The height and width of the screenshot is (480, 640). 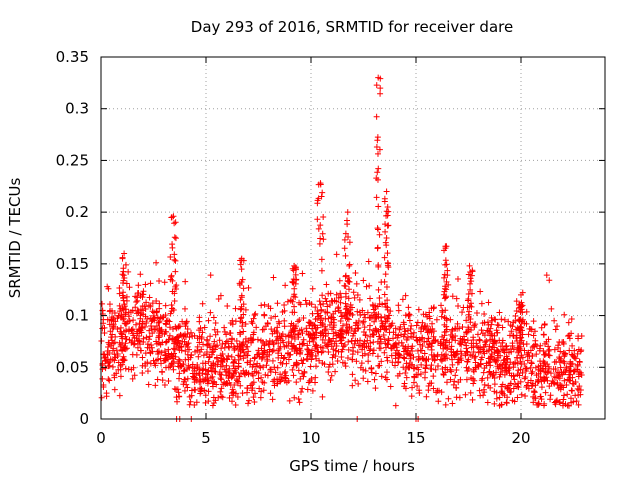 What do you see at coordinates (72, 367) in the screenshot?
I see `y-tick-label: 0.05` at bounding box center [72, 367].